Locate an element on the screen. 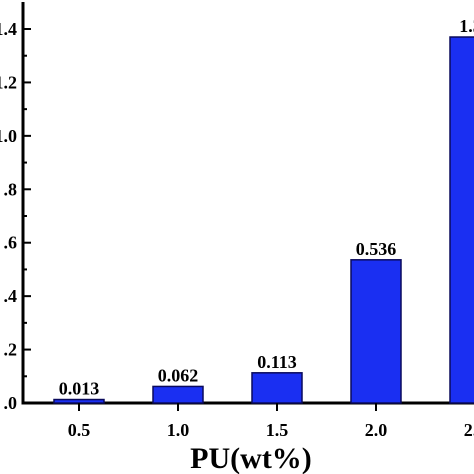  bar-0.5 is located at coordinates (79, 401).